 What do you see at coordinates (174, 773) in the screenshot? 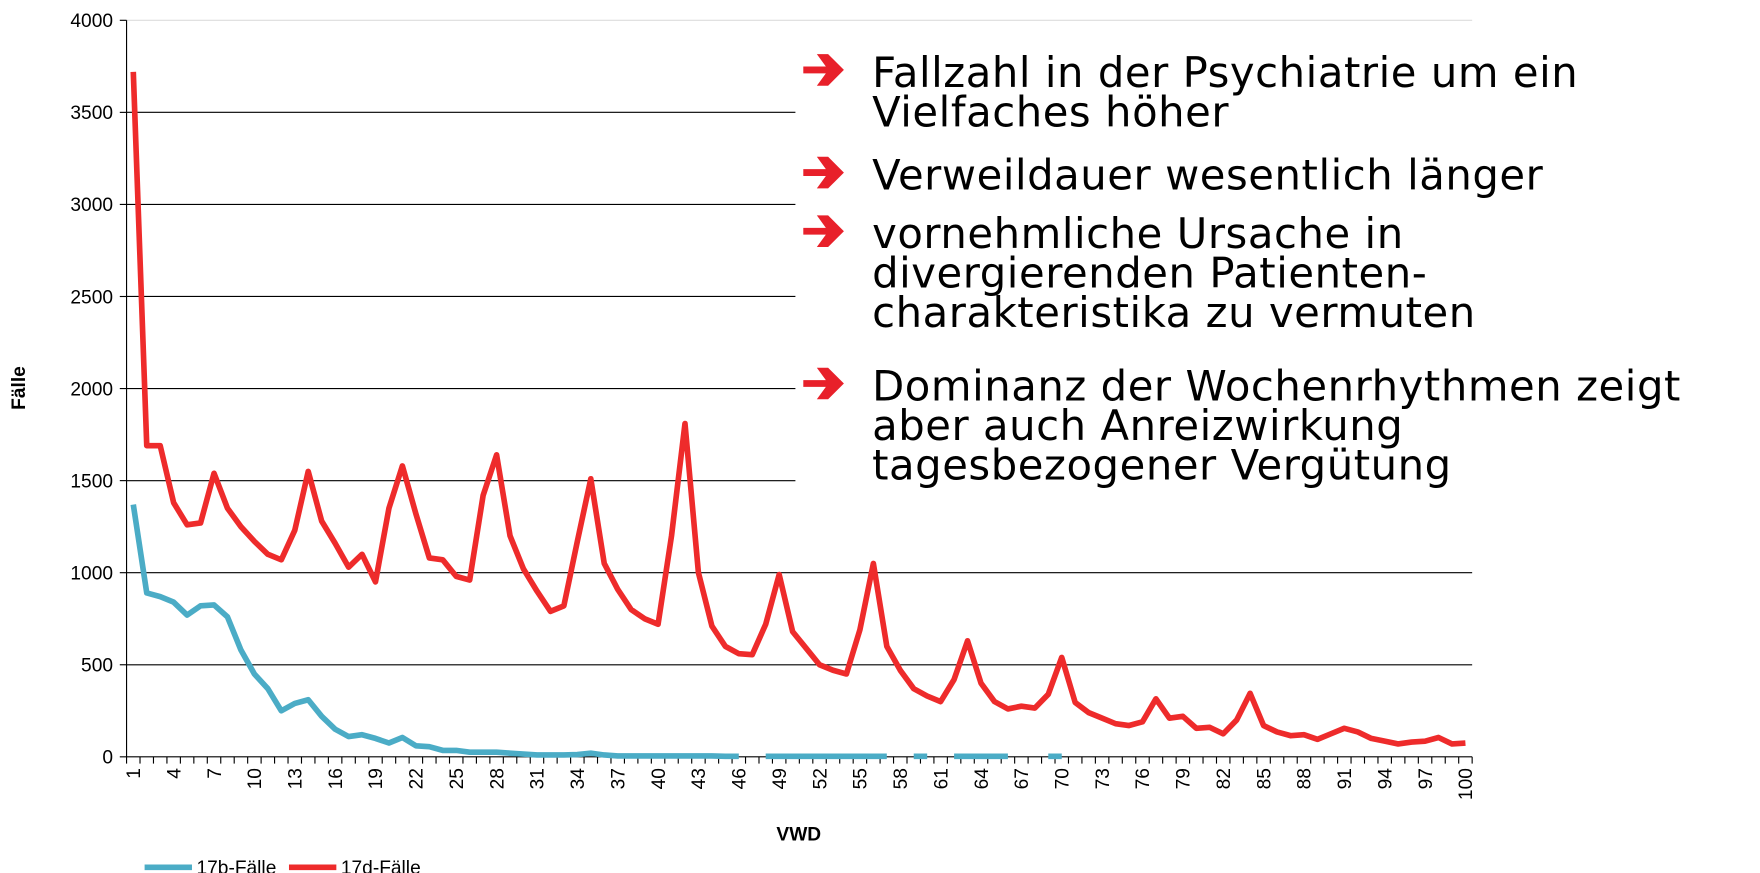
I see `x-tick-label: 4` at bounding box center [174, 773].